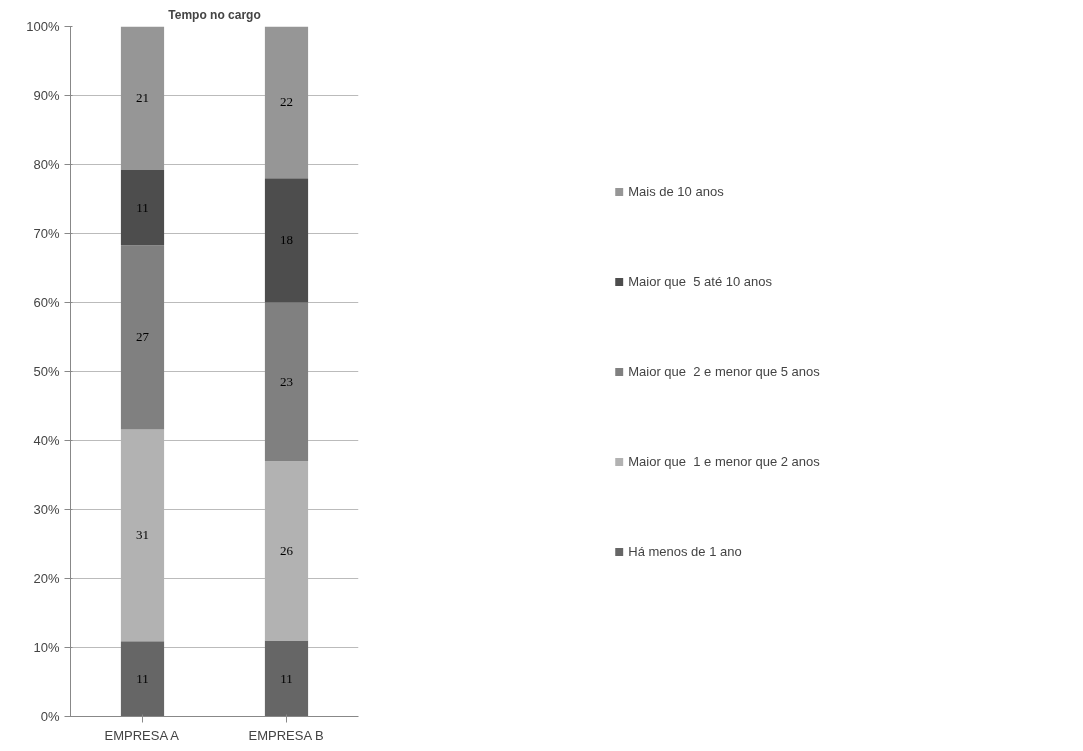 The width and height of the screenshot is (1083, 751). What do you see at coordinates (46, 509) in the screenshot?
I see `y-tick-label: 30%` at bounding box center [46, 509].